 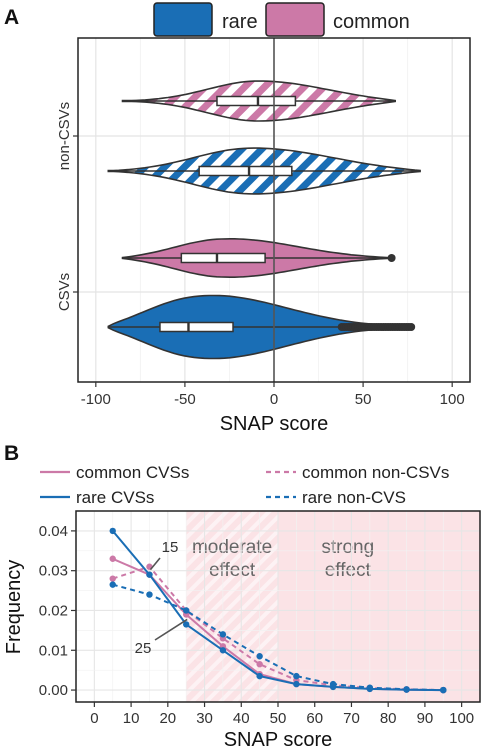 I want to click on x-tick-label-b: 20, so click(x=167, y=718).